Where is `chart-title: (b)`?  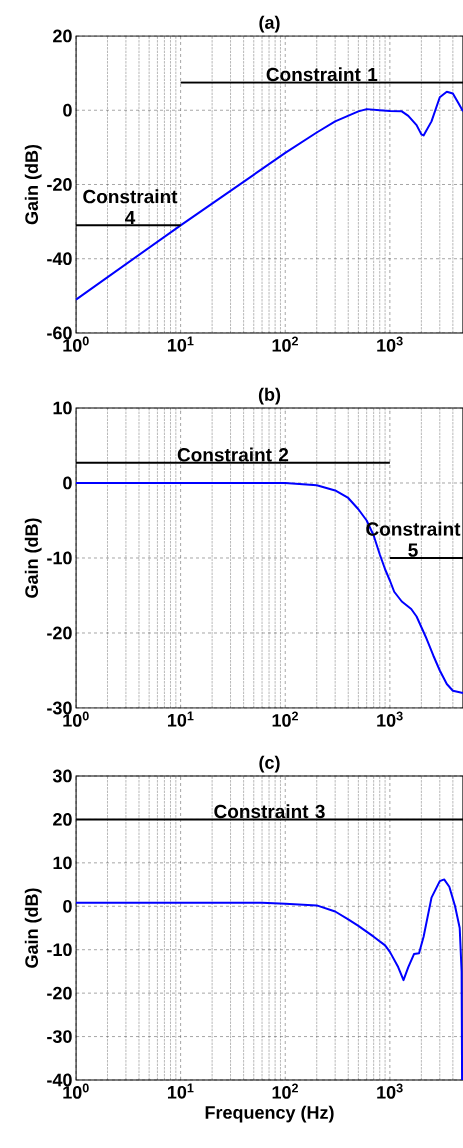 chart-title: (b) is located at coordinates (269, 396).